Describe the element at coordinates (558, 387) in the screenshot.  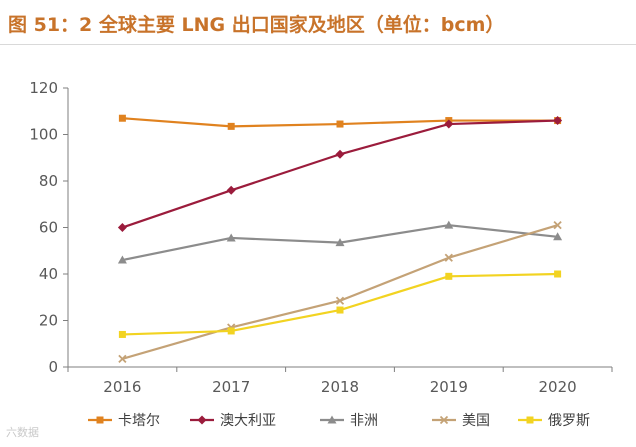
I see `x-tick-label: 2020` at that location.